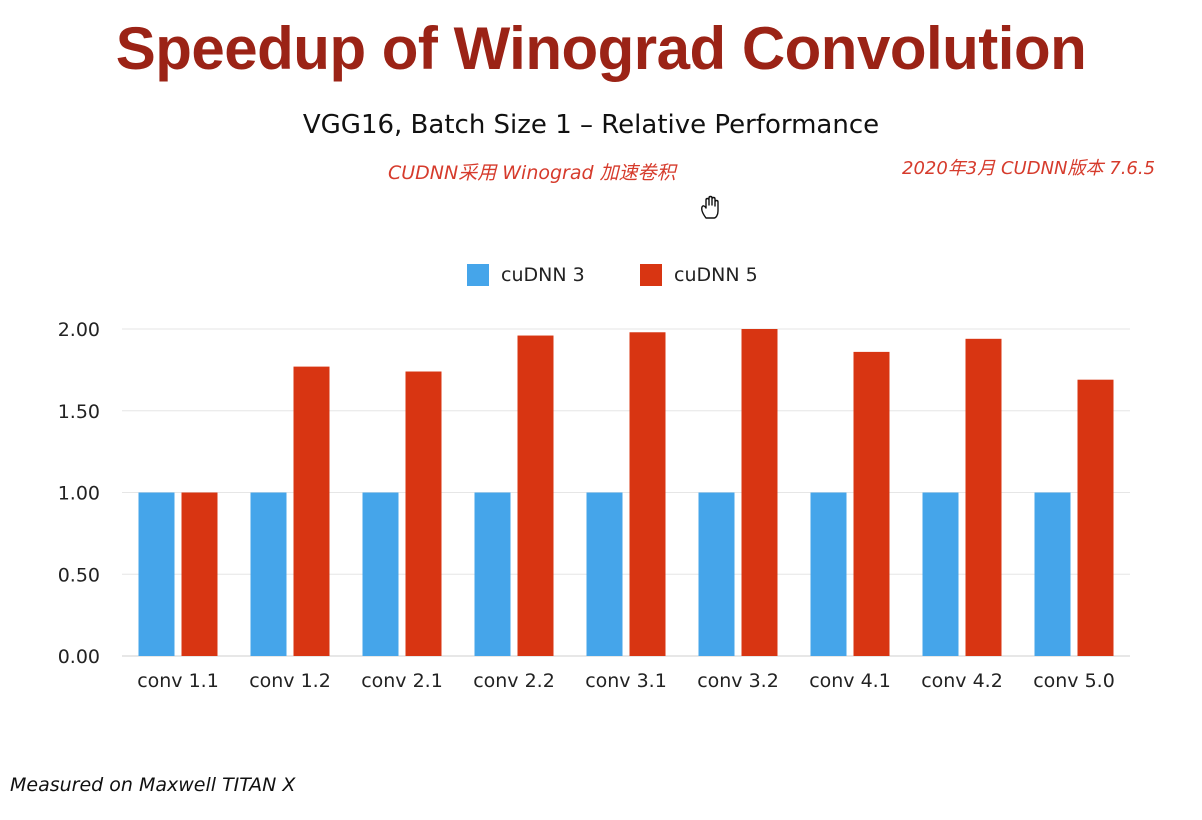 The width and height of the screenshot is (1202, 820). Describe the element at coordinates (1074, 681) in the screenshot. I see `x-tick-label: conv 5.0` at that location.